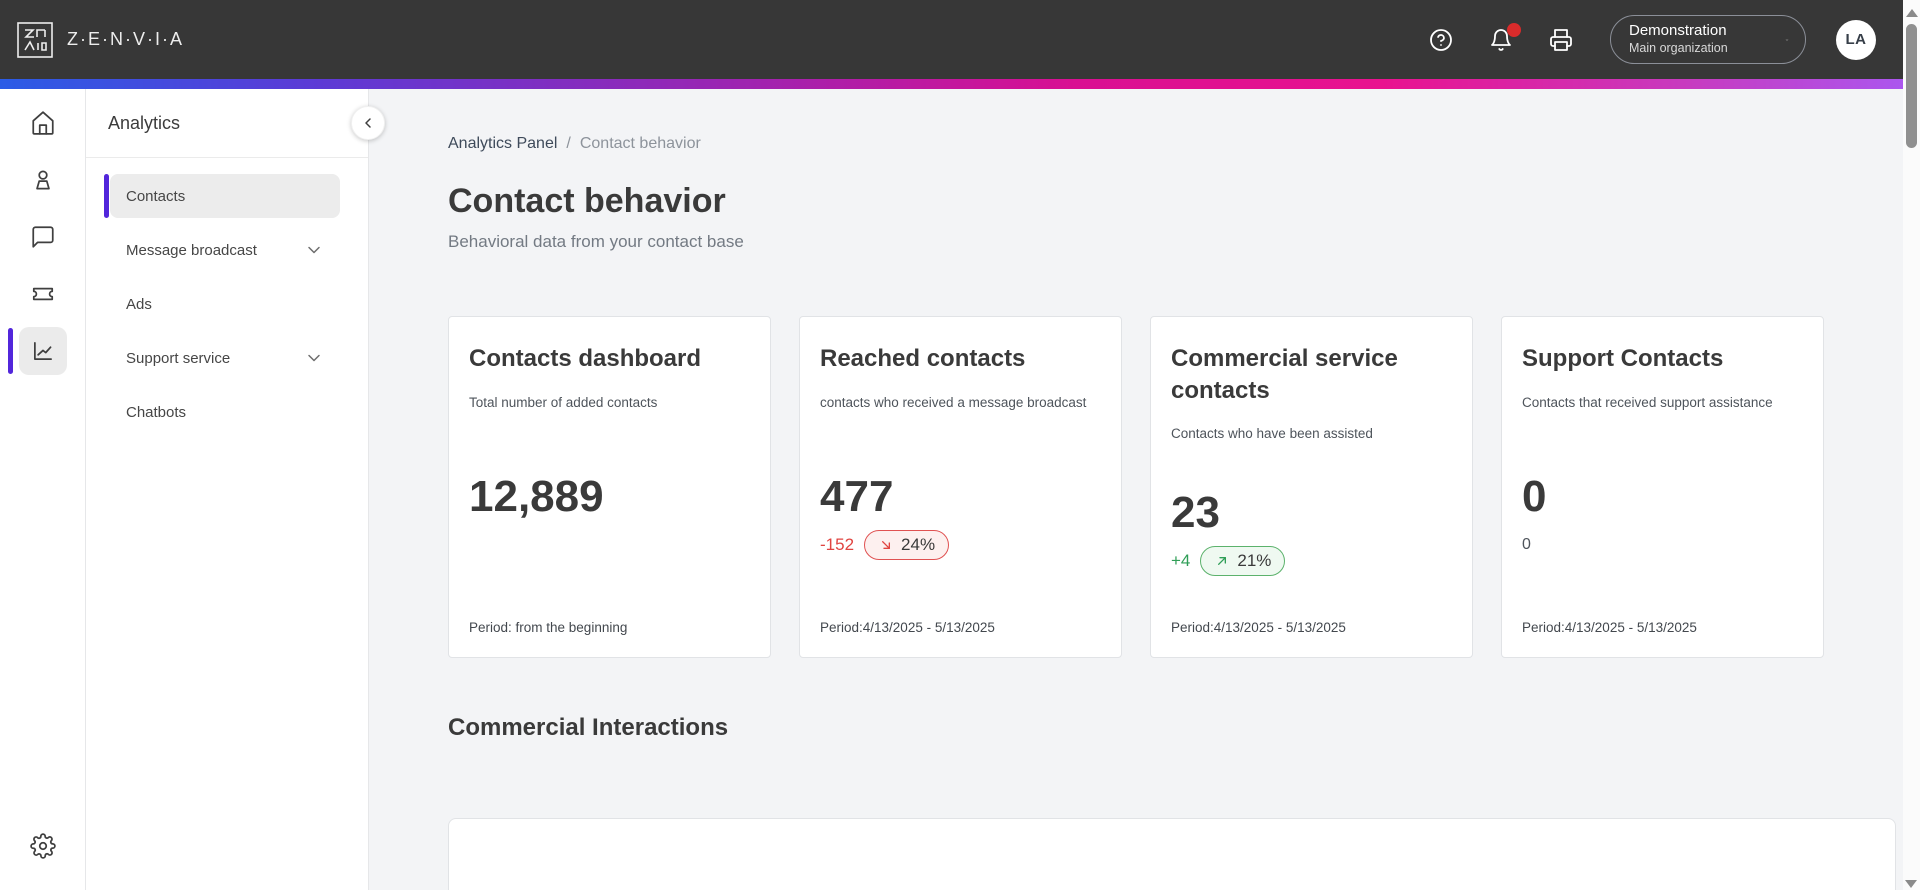  I want to click on brand: Z·E·N·V·I·A, so click(100, 40).